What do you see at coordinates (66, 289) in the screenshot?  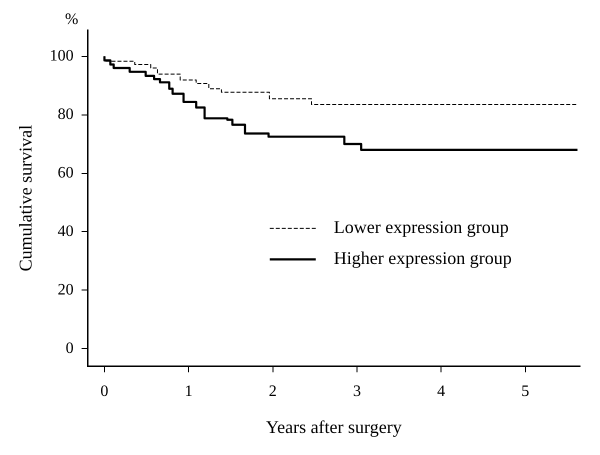 I see `y-tick-label: 20` at bounding box center [66, 289].